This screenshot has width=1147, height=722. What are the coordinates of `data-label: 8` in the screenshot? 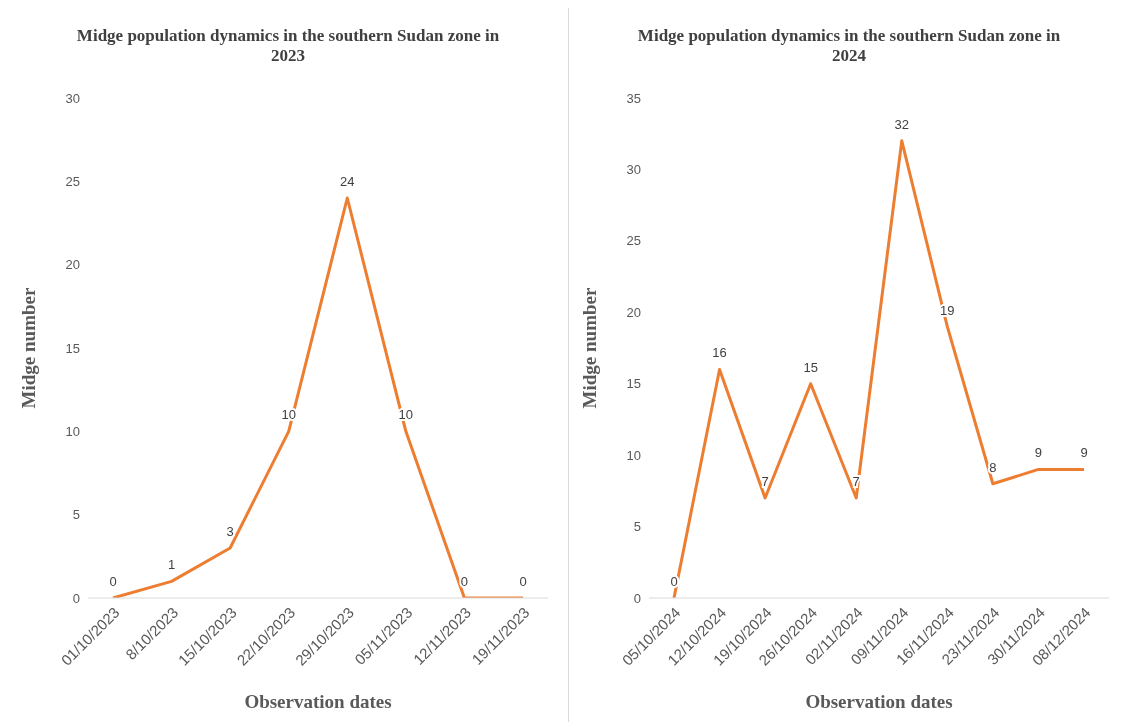 It's located at (993, 467).